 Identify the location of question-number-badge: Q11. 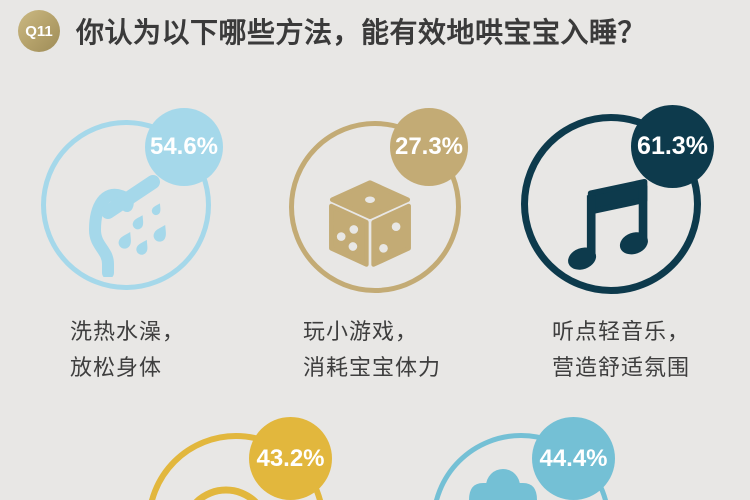
(39, 31).